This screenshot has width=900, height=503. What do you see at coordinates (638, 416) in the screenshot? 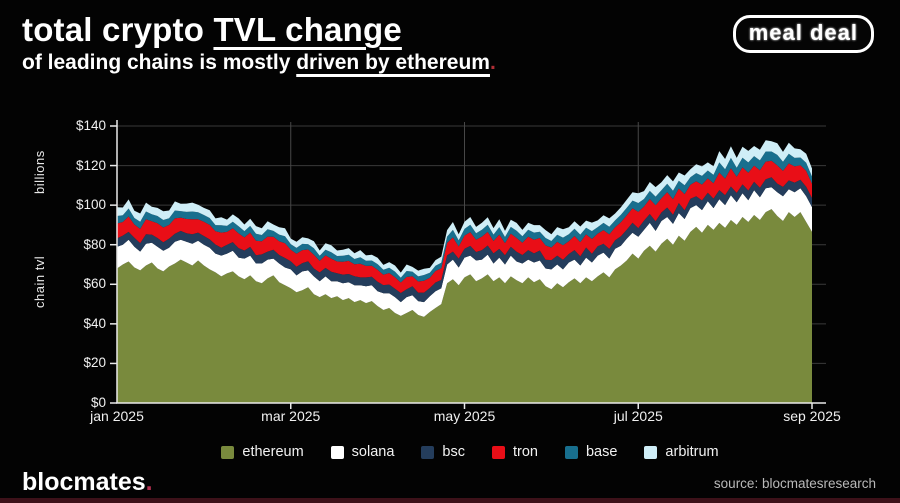
I see `x-tick-label: jul 2025` at bounding box center [638, 416].